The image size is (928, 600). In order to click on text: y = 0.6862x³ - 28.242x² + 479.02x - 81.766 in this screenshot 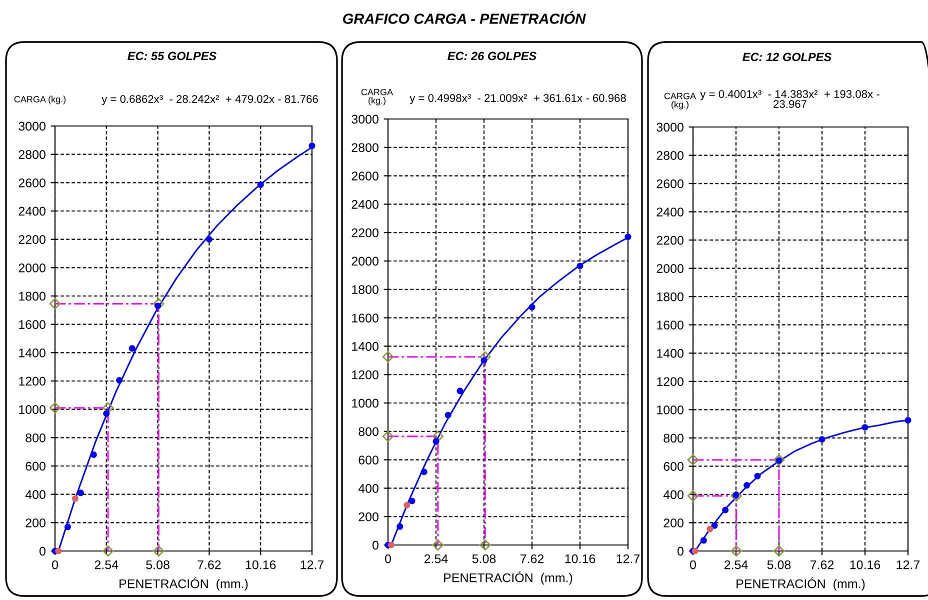, I will do `click(210, 100)`.